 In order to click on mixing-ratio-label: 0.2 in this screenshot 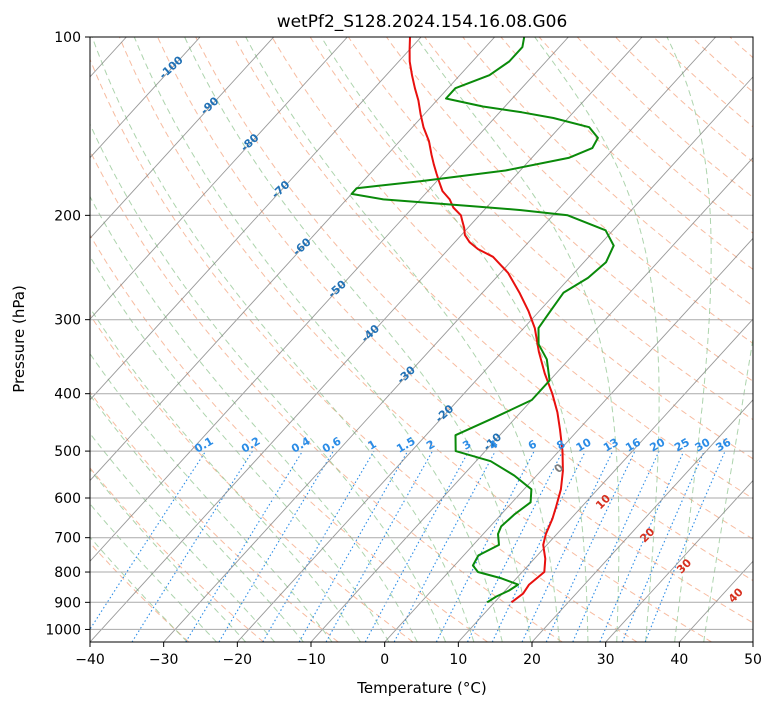, I will do `click(250, 445)`.